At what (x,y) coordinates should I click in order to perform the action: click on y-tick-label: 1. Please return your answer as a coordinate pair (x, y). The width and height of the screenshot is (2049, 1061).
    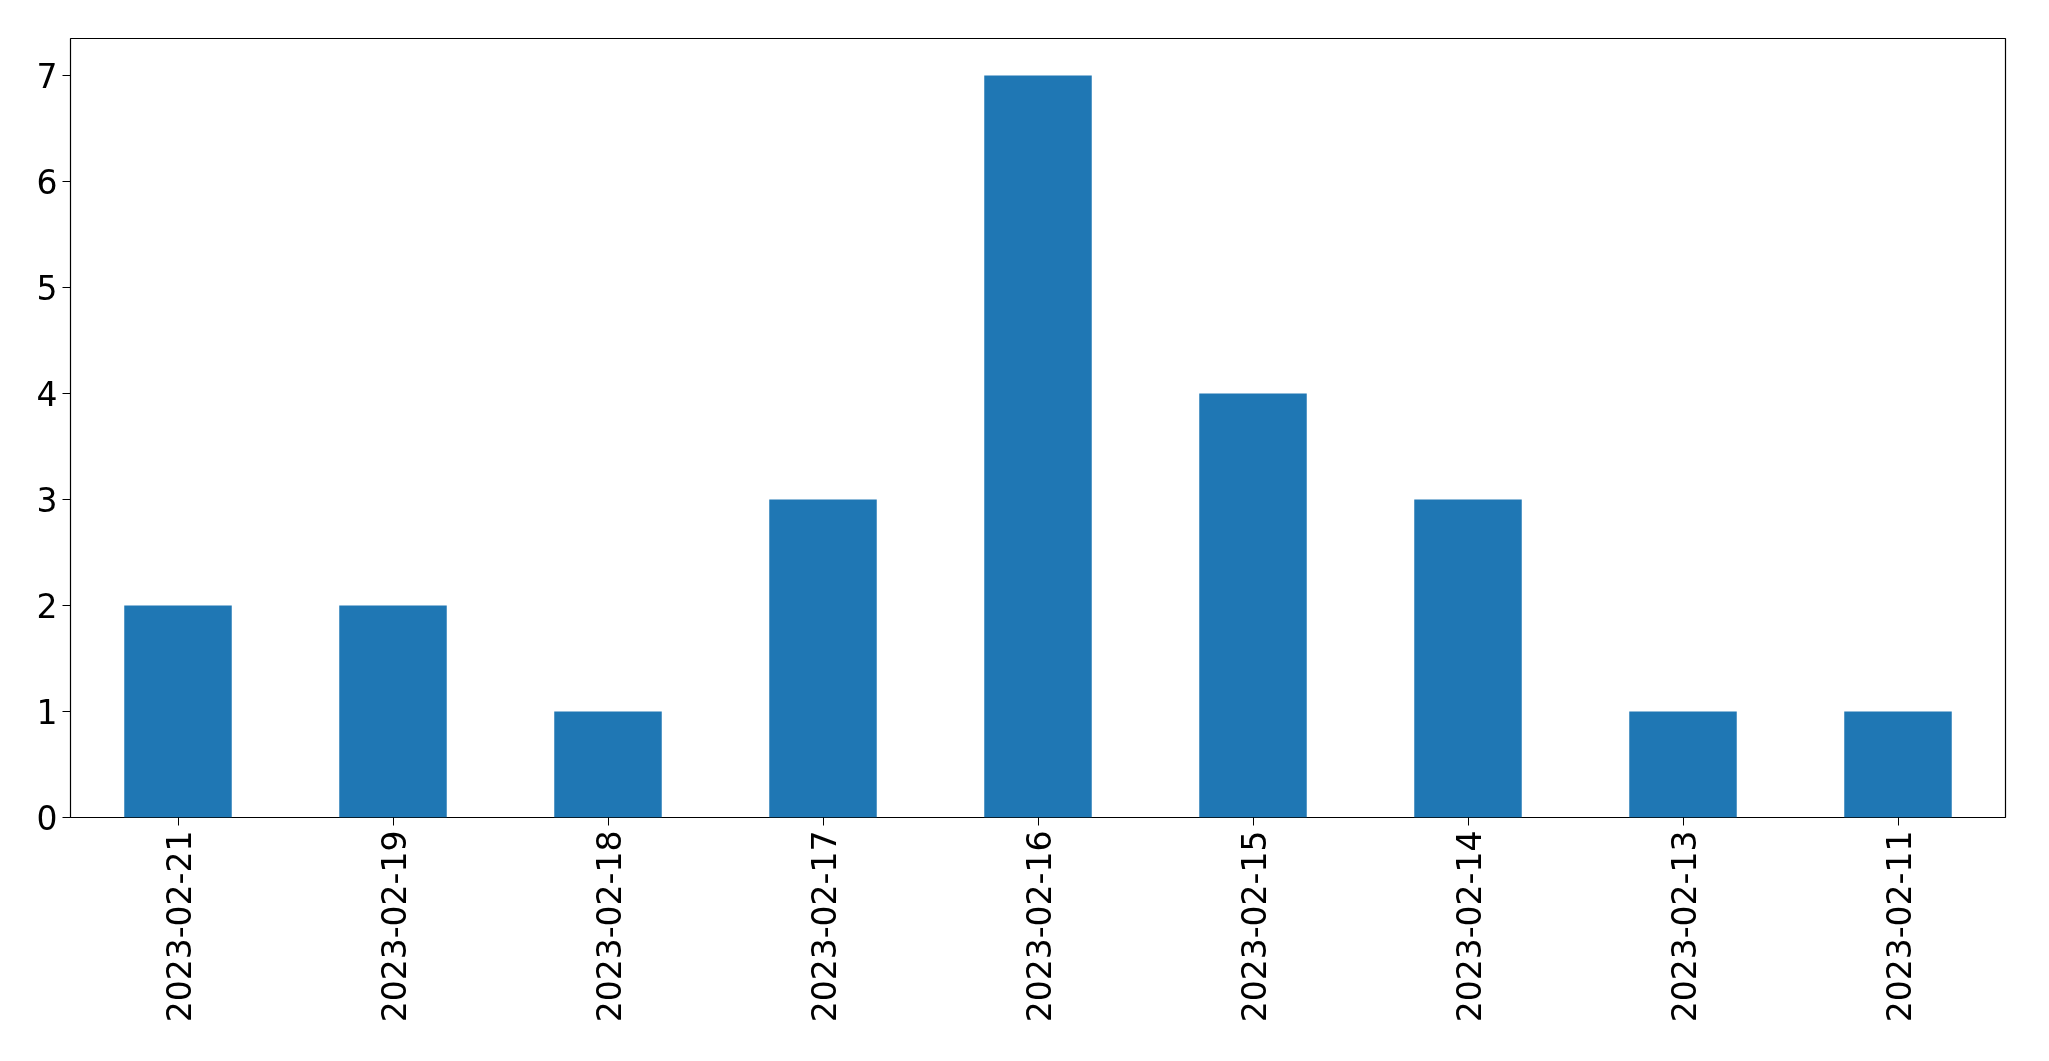
    Looking at the image, I should click on (47, 713).